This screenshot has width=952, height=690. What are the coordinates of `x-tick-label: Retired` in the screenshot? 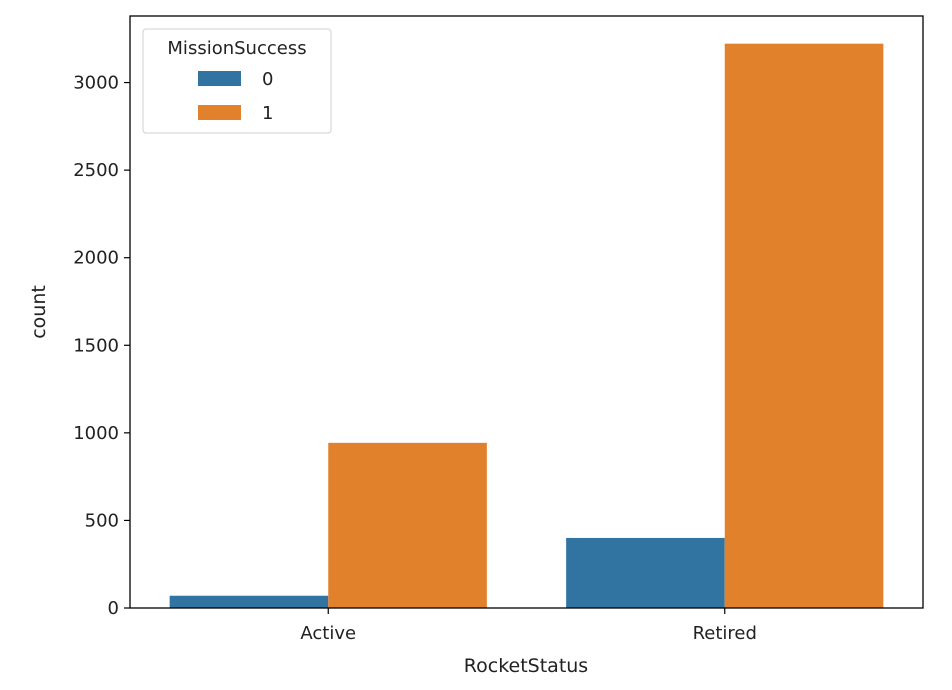 It's located at (725, 633).